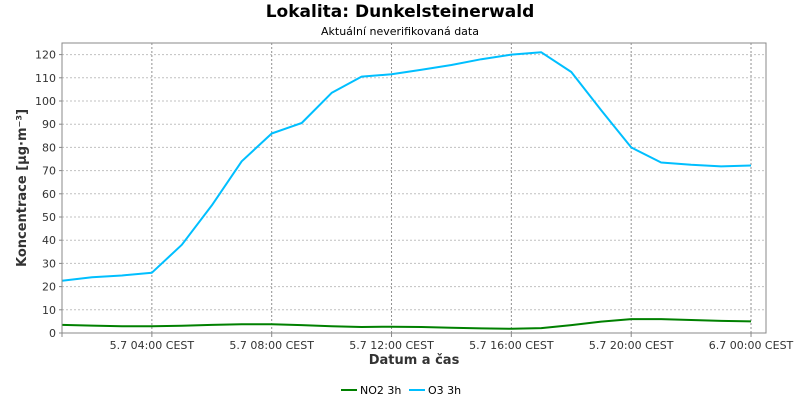 This screenshot has height=400, width=800. I want to click on y-tick-label: 0, so click(52, 333).